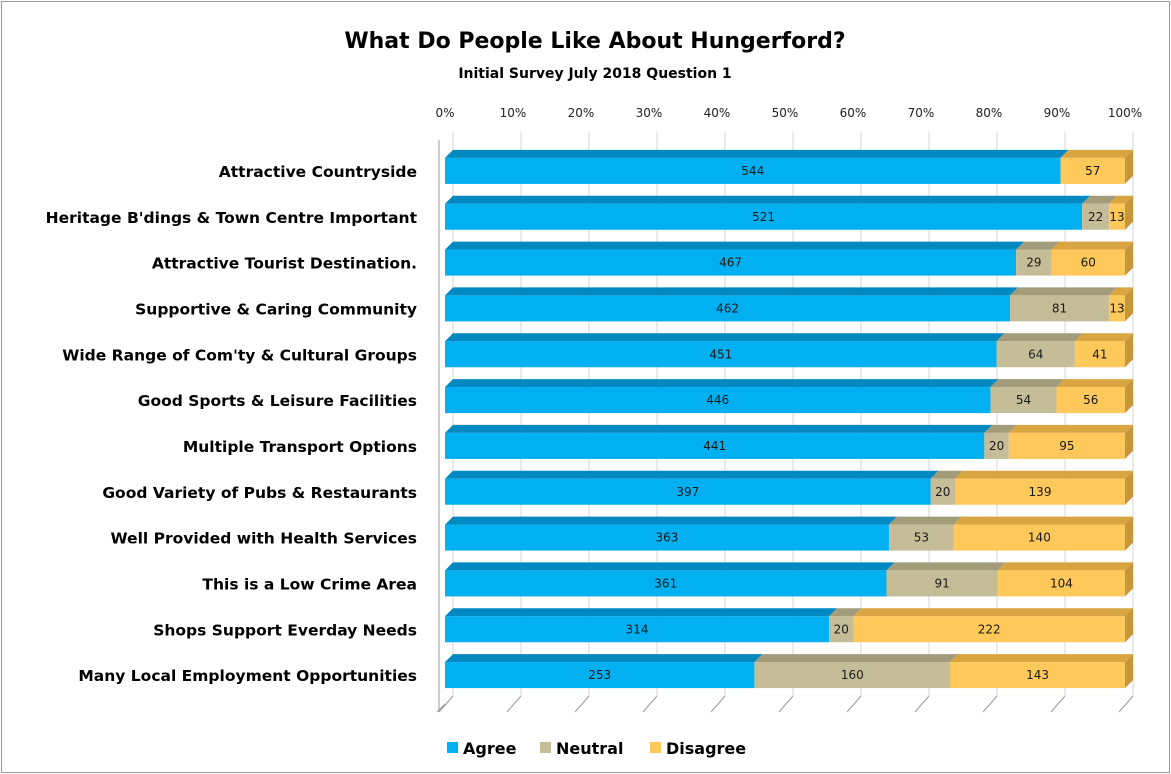  What do you see at coordinates (589, 748) in the screenshot?
I see `legend-label: Neutral` at bounding box center [589, 748].